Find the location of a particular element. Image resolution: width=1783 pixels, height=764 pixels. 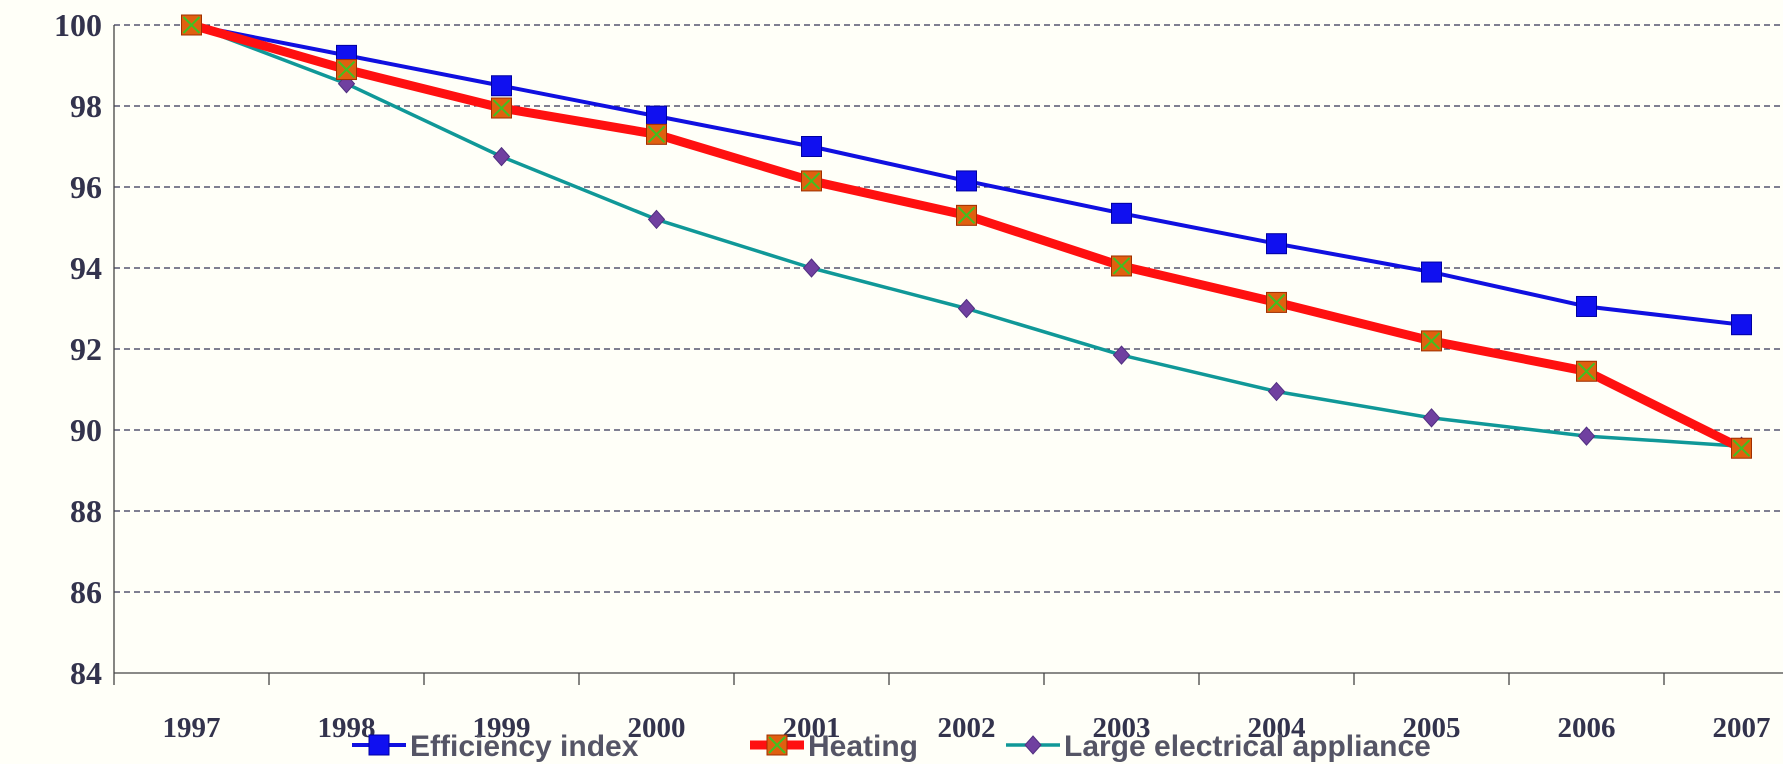

x-tick-label: 2007 is located at coordinates (1742, 728).